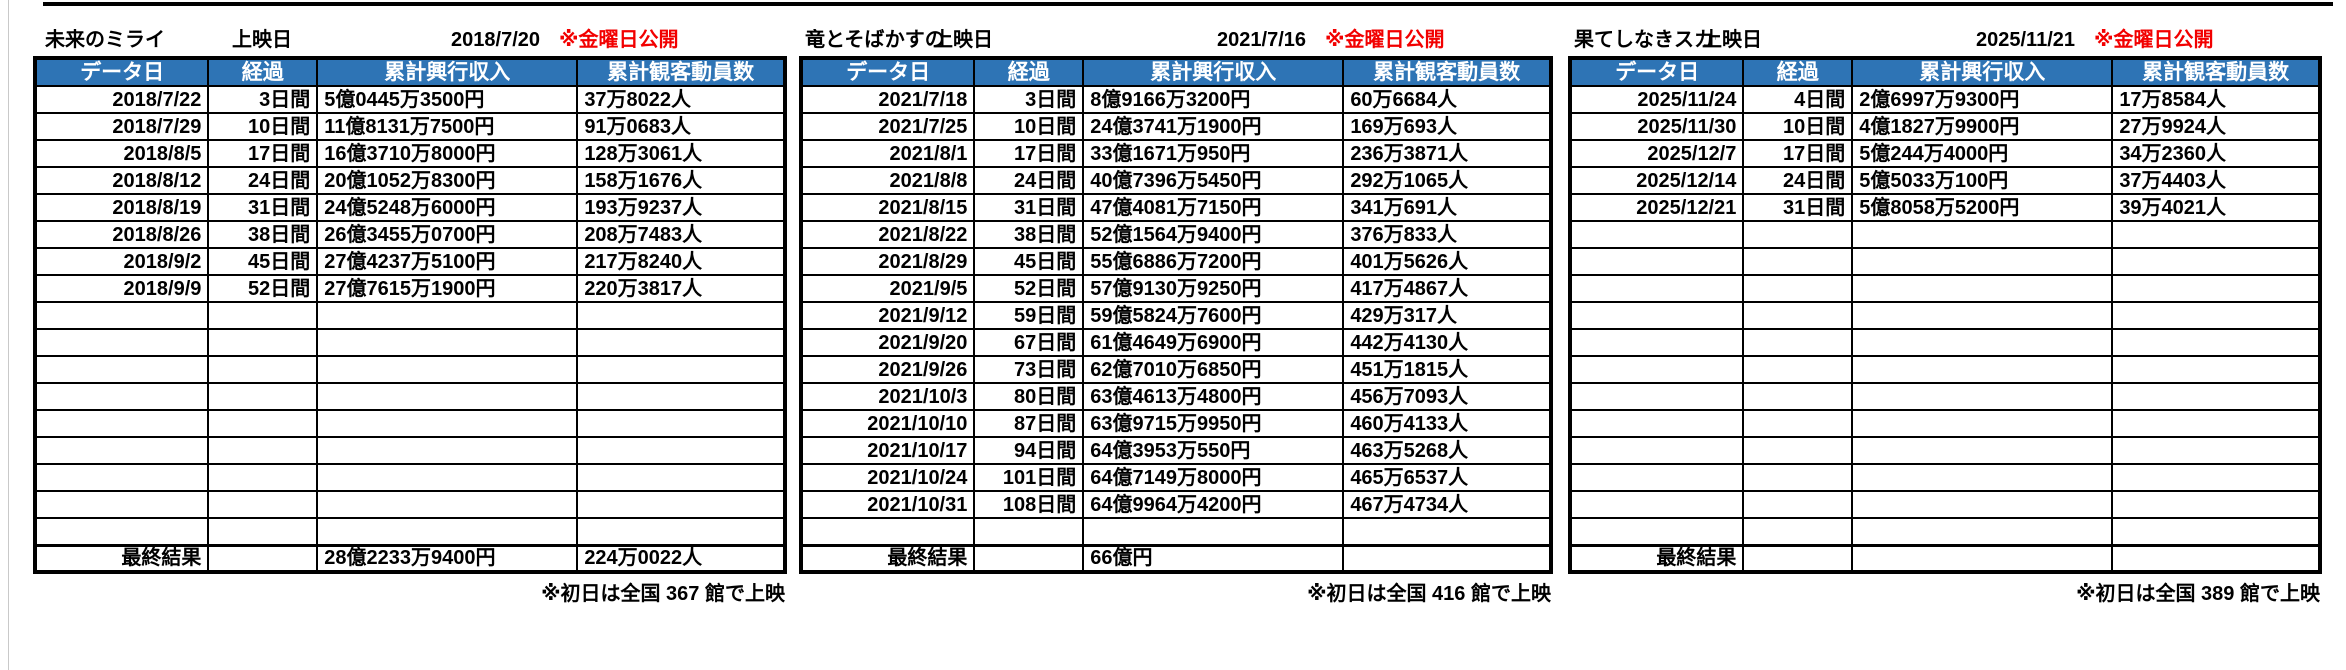 This screenshot has width=2346, height=670. I want to click on audience-cell: 34万2360人, so click(2216, 153).